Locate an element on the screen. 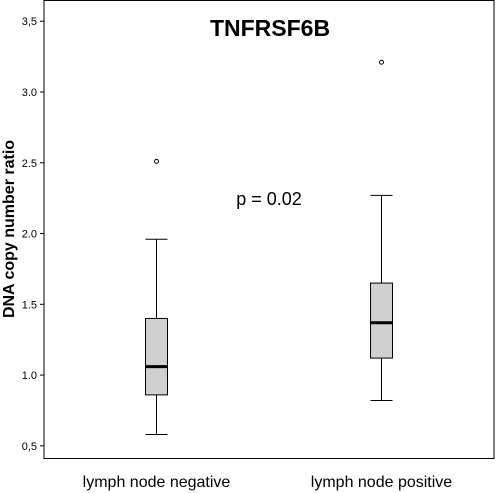  x-axis-category-labels: lymph node negative lymph node positive is located at coordinates (268, 482).